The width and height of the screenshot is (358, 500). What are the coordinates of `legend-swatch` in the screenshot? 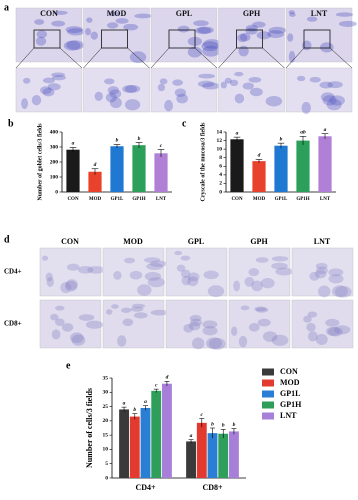 It's located at (268, 372).